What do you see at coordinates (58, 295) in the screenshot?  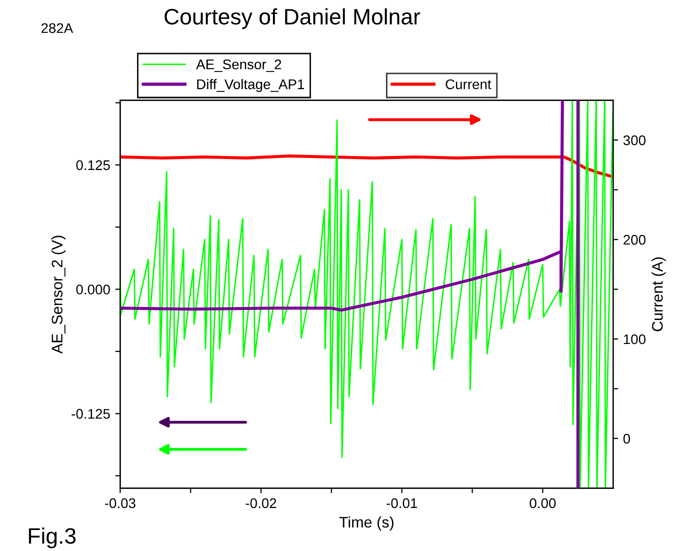 I see `y-axis-title: AE_Sensor_2 (V)` at bounding box center [58, 295].